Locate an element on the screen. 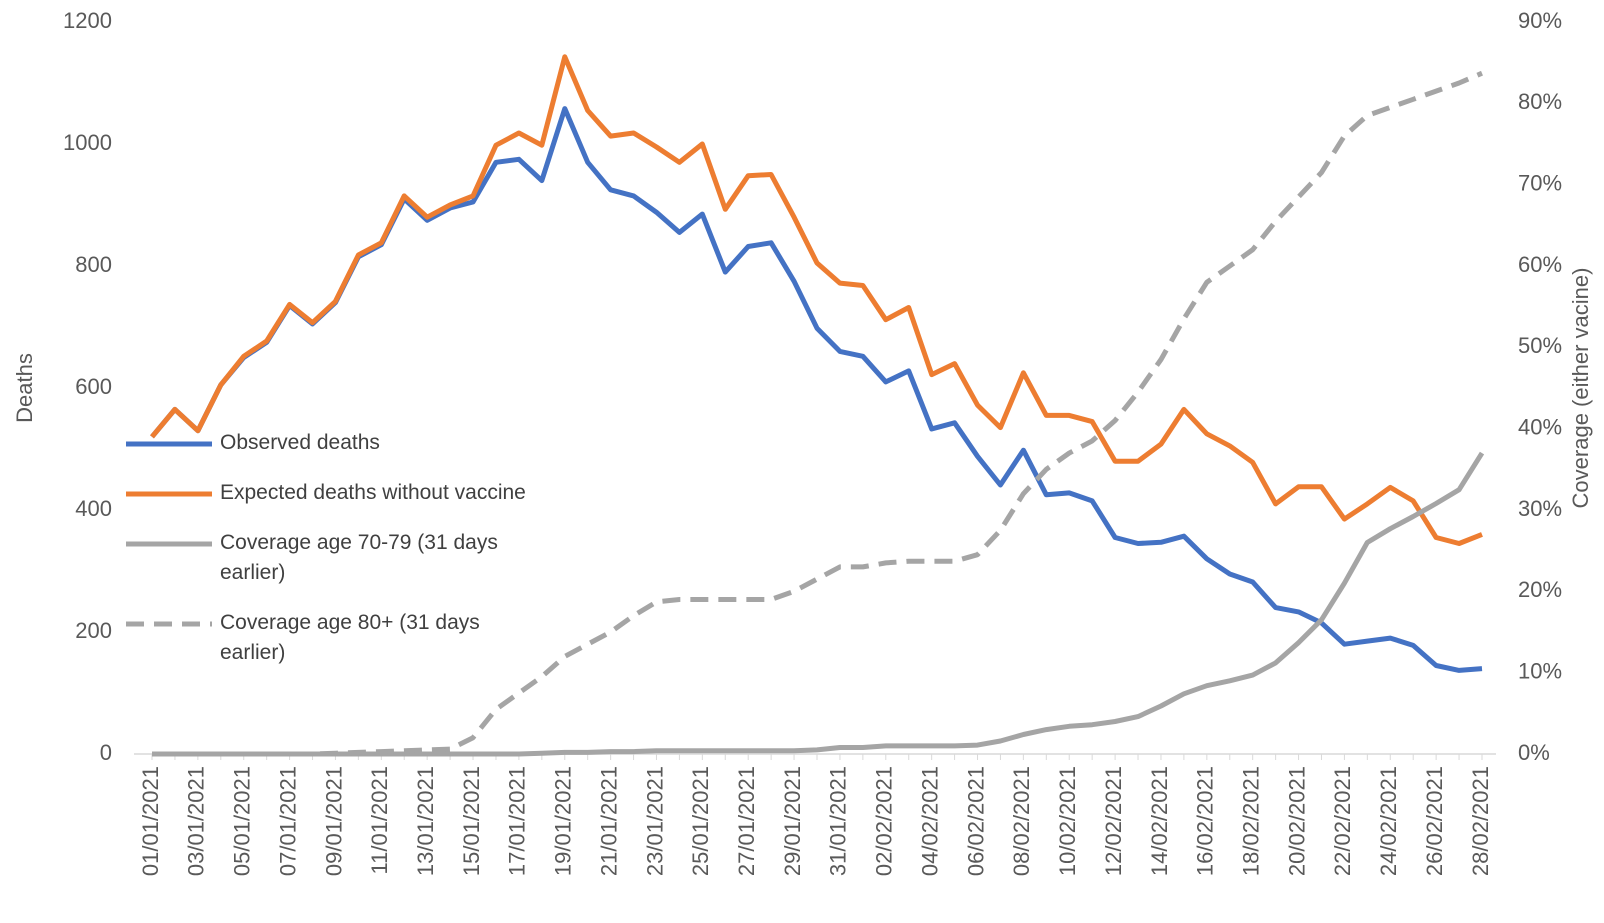 The image size is (1604, 923). y-tick-label: 400 is located at coordinates (93, 508).